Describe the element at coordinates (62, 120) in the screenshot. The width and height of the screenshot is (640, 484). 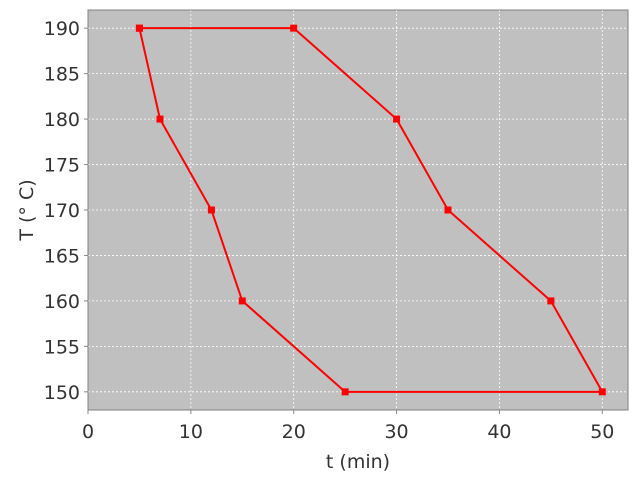
I see `y-tick-label: 180` at that location.